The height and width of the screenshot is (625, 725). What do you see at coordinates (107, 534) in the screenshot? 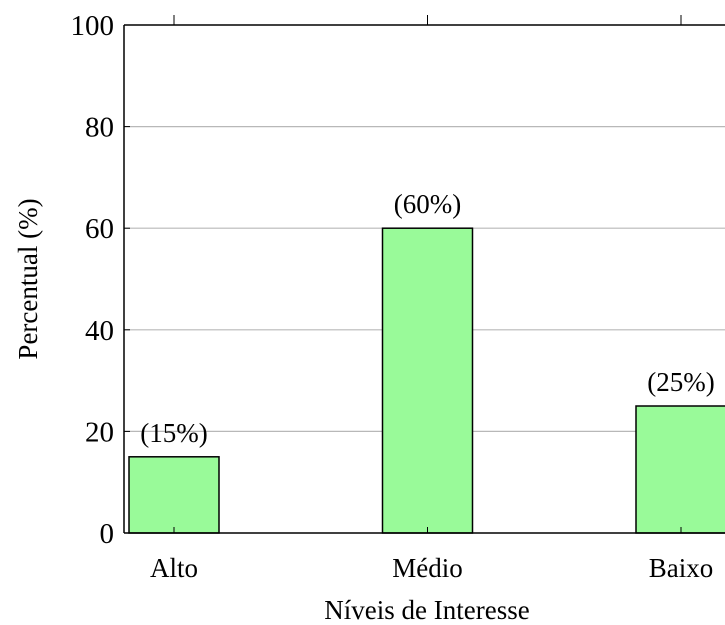
I see `y-tick-label: 0` at bounding box center [107, 534].